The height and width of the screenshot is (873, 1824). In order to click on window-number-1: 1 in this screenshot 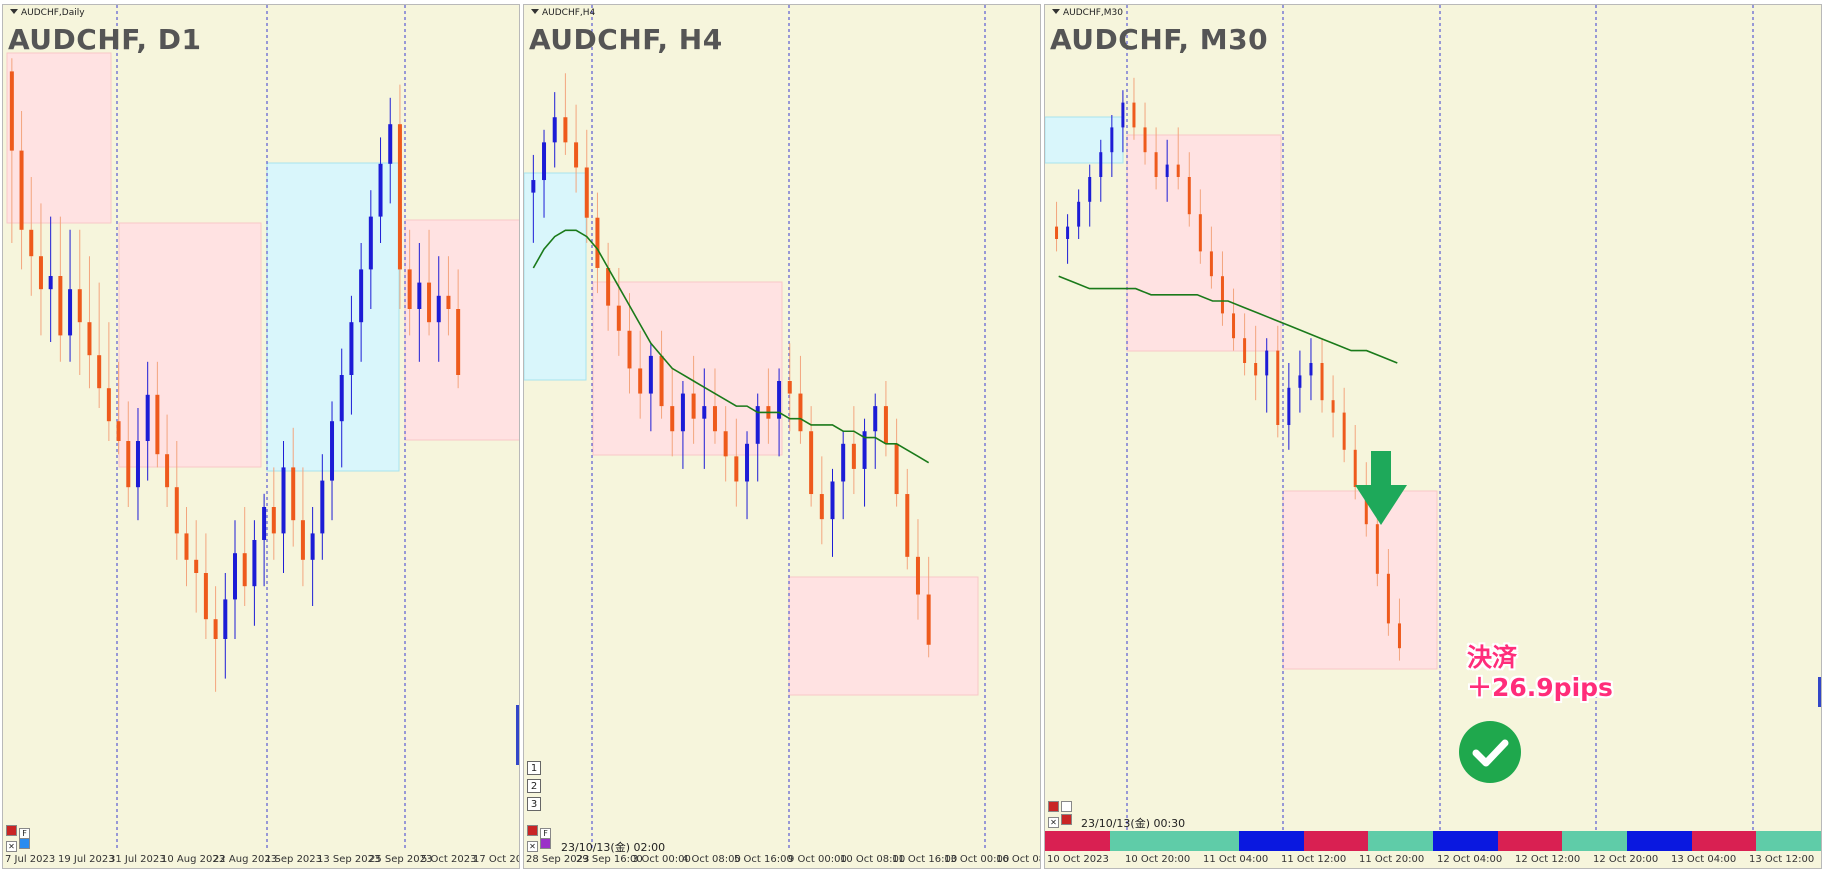, I will do `click(534, 768)`.